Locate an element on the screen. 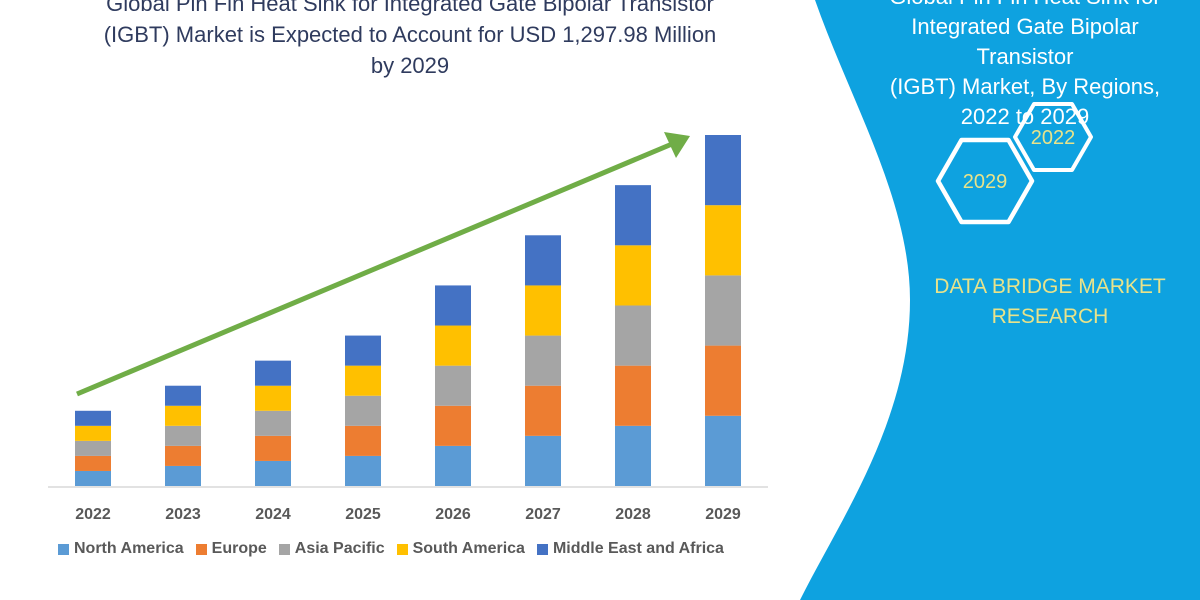 Image resolution: width=1200 pixels, height=600 pixels. bar-segment-south-america-2027 is located at coordinates (543, 310).